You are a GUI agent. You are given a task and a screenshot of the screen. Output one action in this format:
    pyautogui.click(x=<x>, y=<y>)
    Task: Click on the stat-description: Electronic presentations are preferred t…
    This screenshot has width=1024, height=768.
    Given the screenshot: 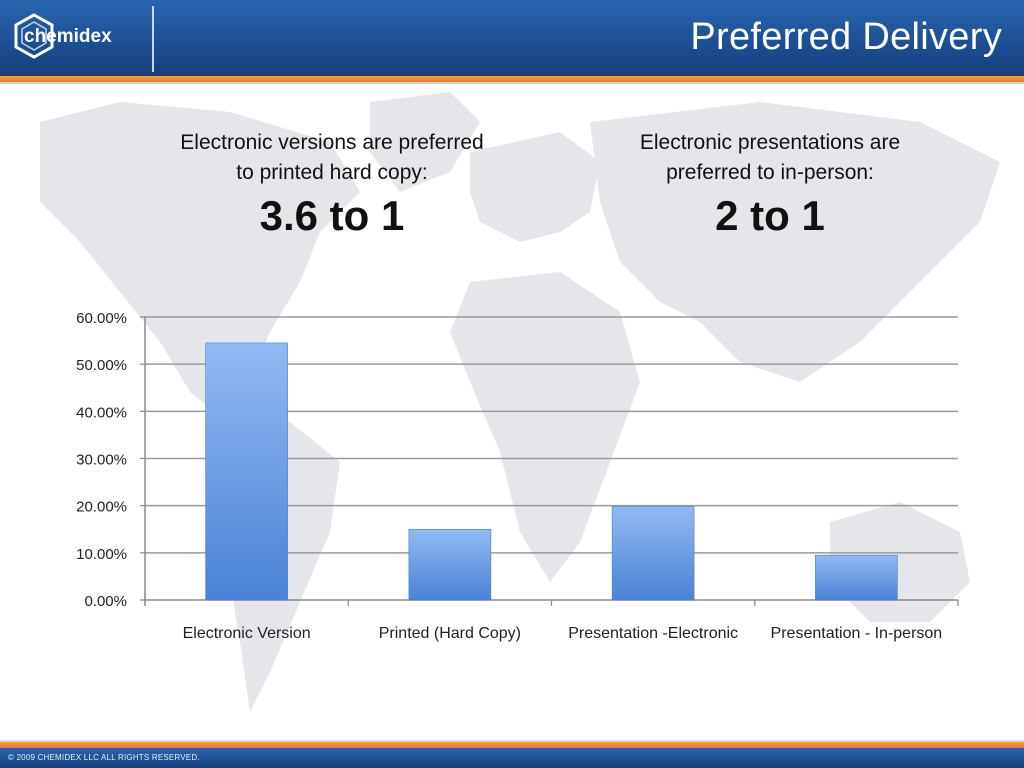 What is the action you would take?
    pyautogui.click(x=770, y=157)
    